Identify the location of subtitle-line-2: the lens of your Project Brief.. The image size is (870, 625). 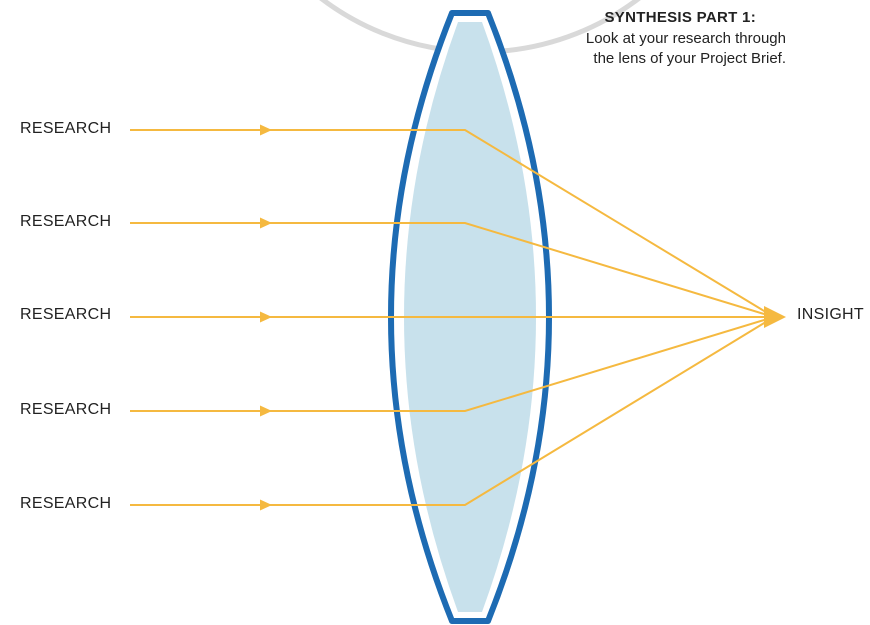
(689, 58).